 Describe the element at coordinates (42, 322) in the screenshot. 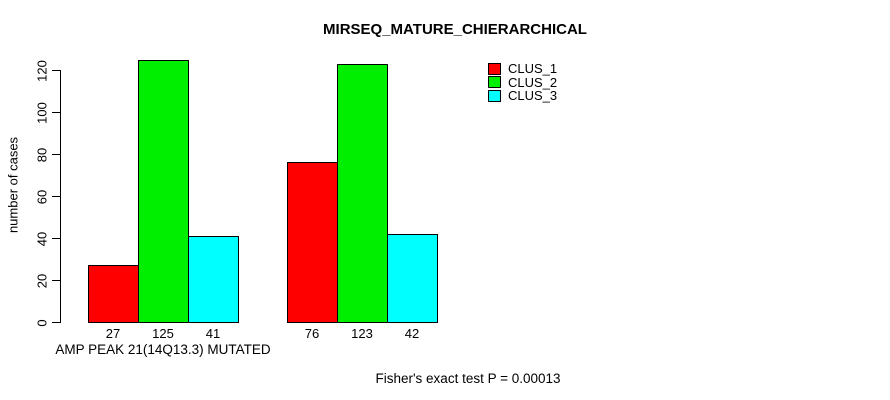

I see `y-axis-tick-label: 0` at that location.